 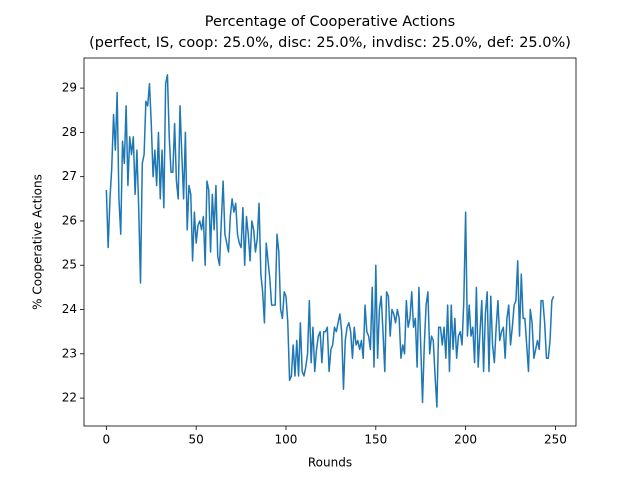 What do you see at coordinates (69, 220) in the screenshot?
I see `y-tick-label: 26` at bounding box center [69, 220].